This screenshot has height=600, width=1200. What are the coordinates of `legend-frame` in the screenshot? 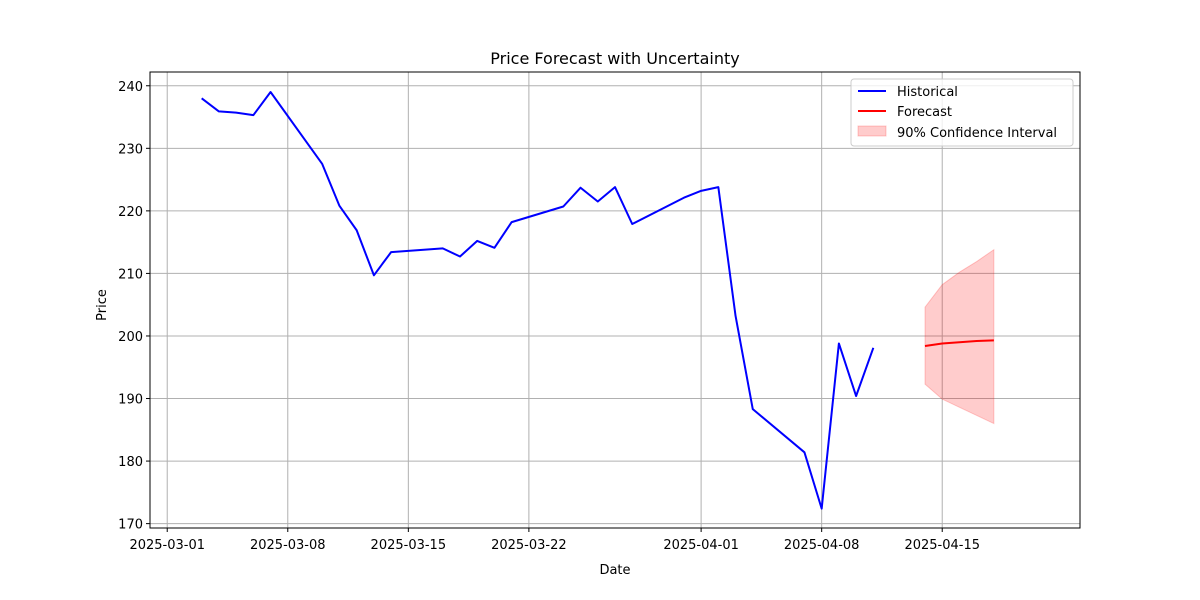 It's located at (962, 112).